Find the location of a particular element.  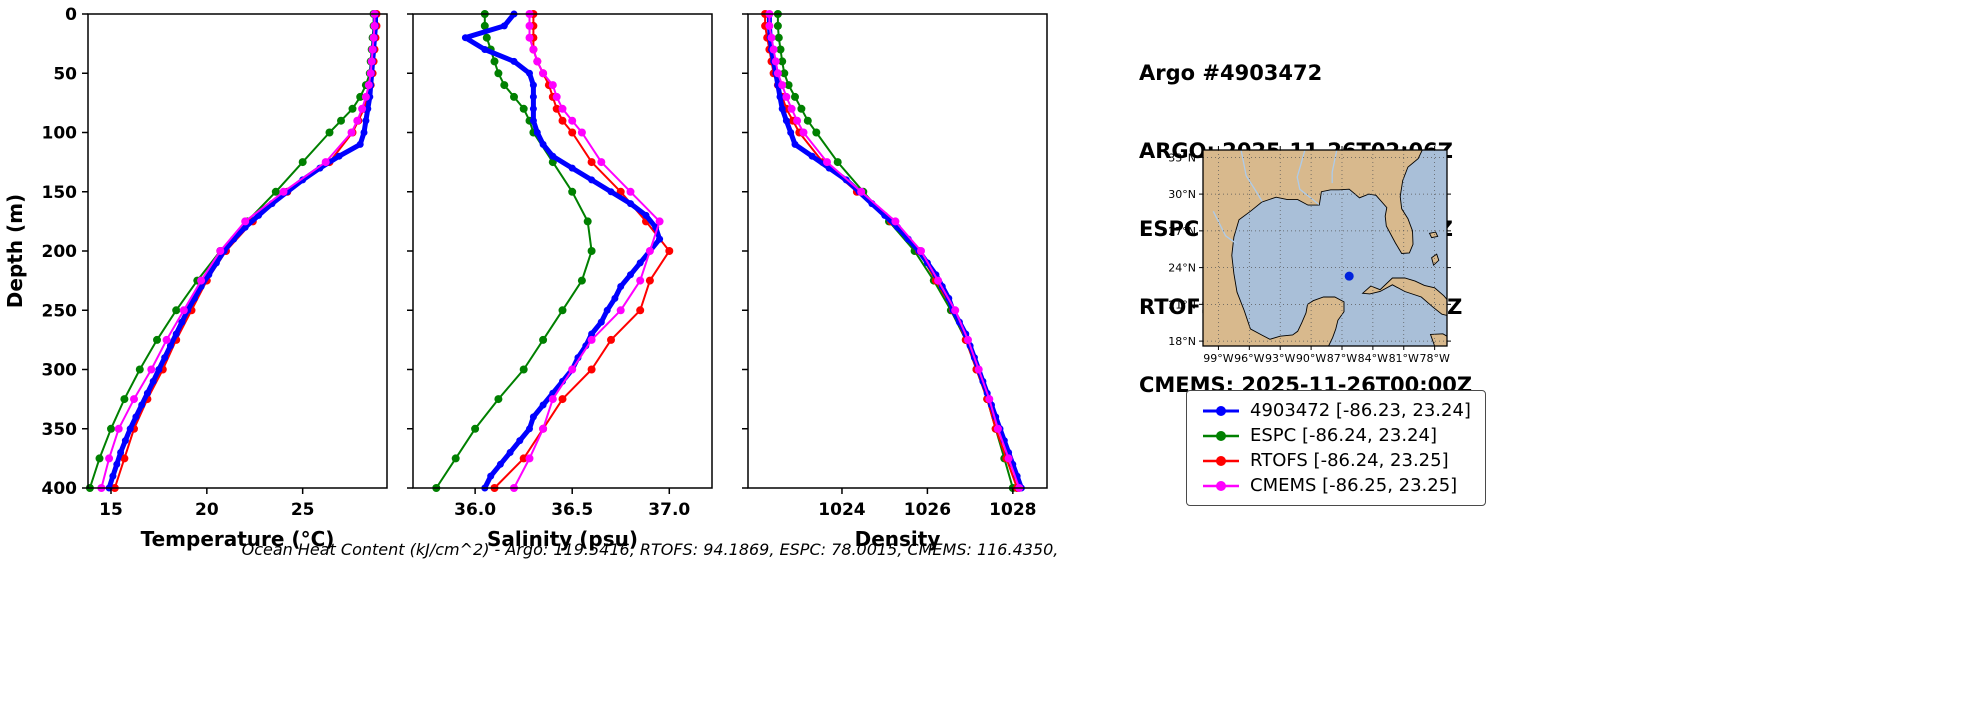

legend-line-espc-icon is located at coordinates (1221, 435).